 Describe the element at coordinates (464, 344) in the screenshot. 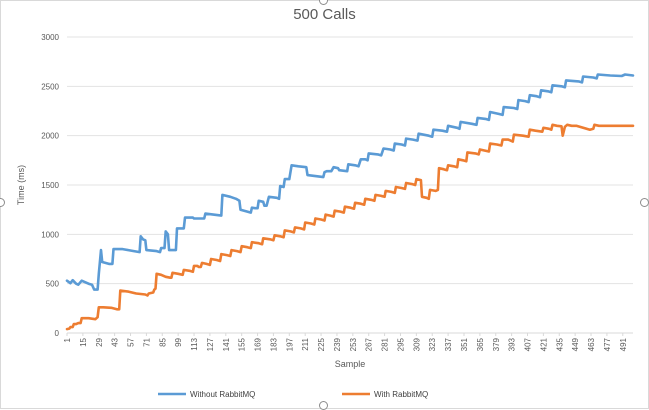

I see `x-tick-label: 351` at that location.